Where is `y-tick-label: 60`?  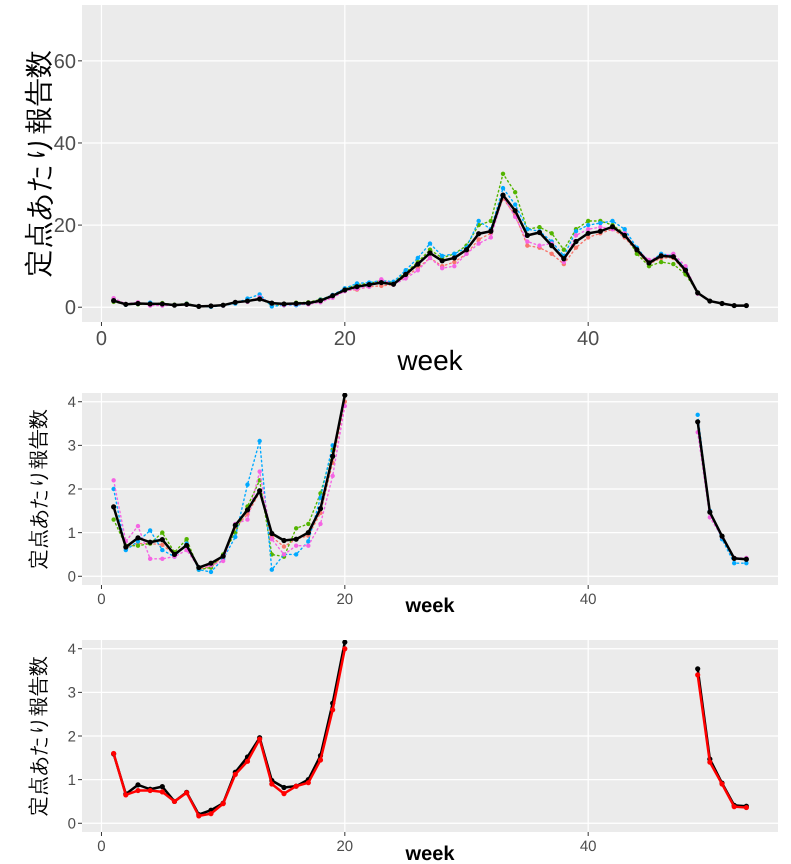
y-tick-label: 60 is located at coordinates (65, 61).